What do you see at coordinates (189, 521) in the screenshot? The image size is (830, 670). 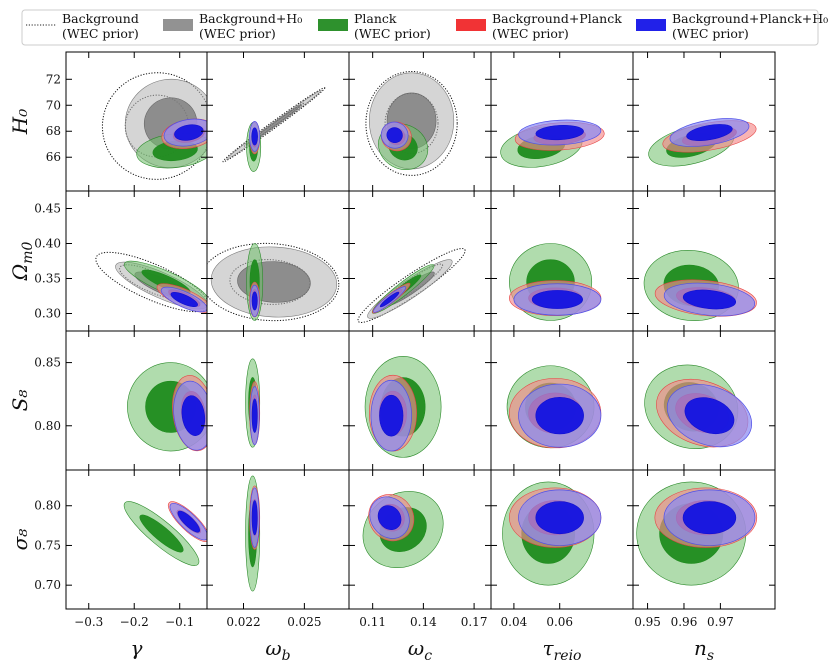 I see `contour-s5-sigma8-gamma-inner` at bounding box center [189, 521].